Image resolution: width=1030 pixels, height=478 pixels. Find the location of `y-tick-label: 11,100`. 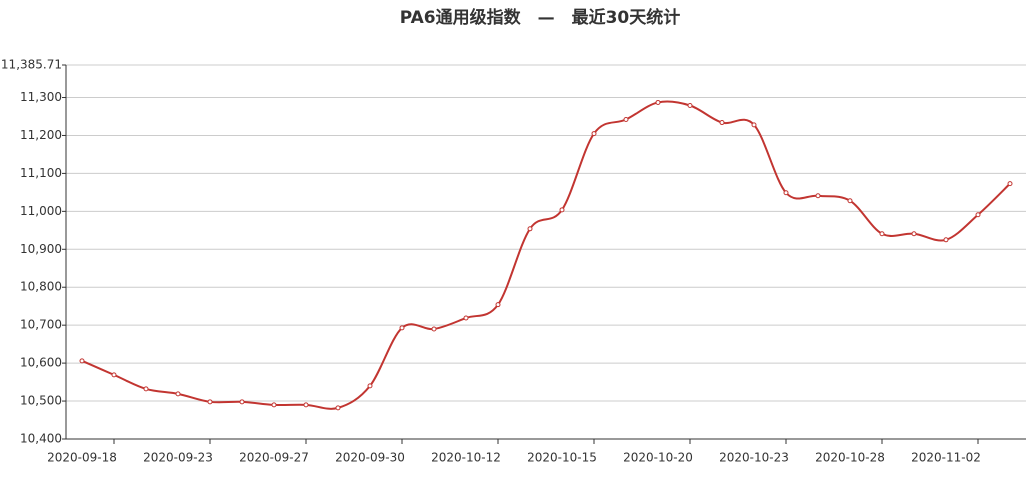

y-tick-label: 11,100 is located at coordinates (41, 173).